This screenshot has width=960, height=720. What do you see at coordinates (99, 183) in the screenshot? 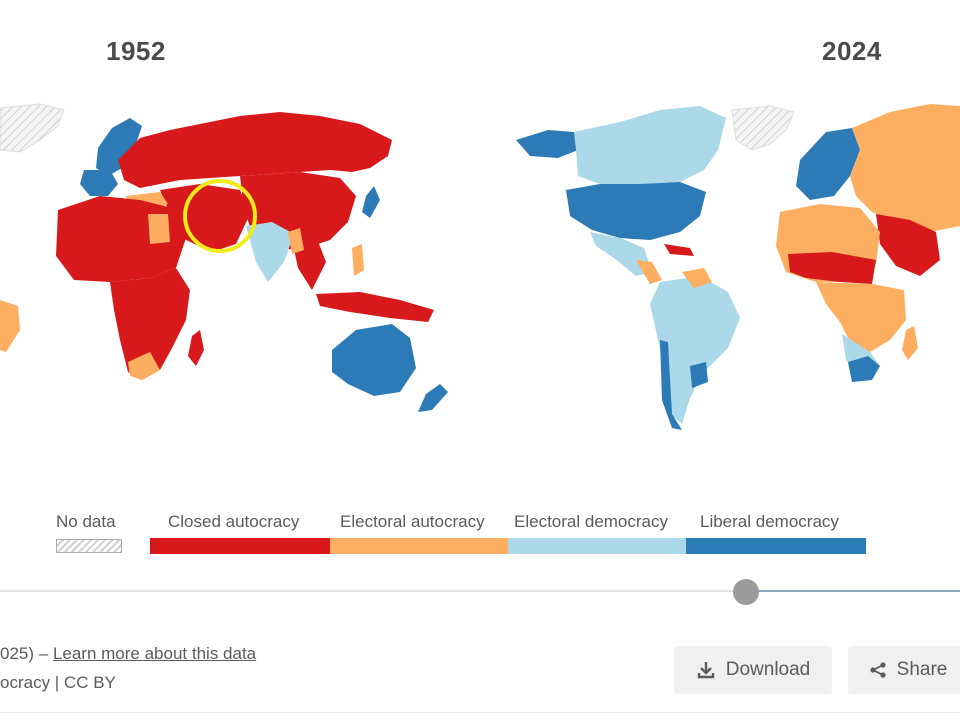
I see `west-europe-1952` at bounding box center [99, 183].